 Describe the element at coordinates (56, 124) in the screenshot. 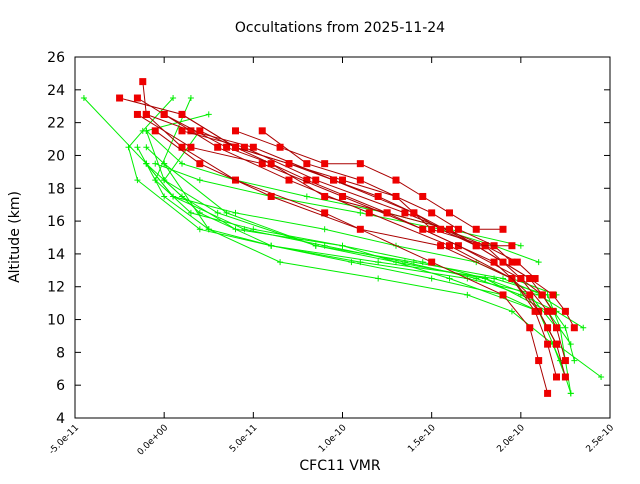

I see `y-tick-label: 22` at that location.